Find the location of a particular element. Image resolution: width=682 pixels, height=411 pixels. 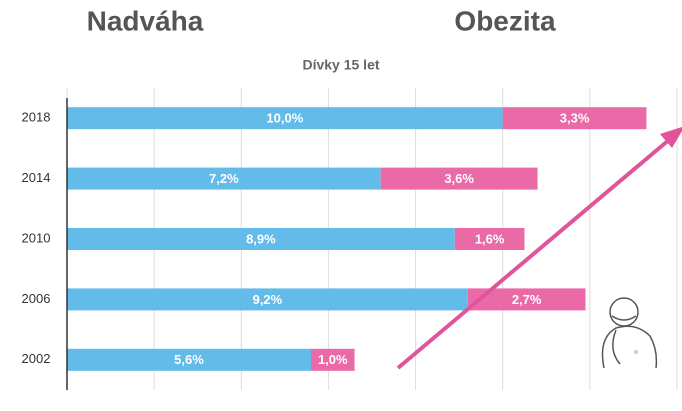

y-tick-label: 2018 is located at coordinates (36, 117).